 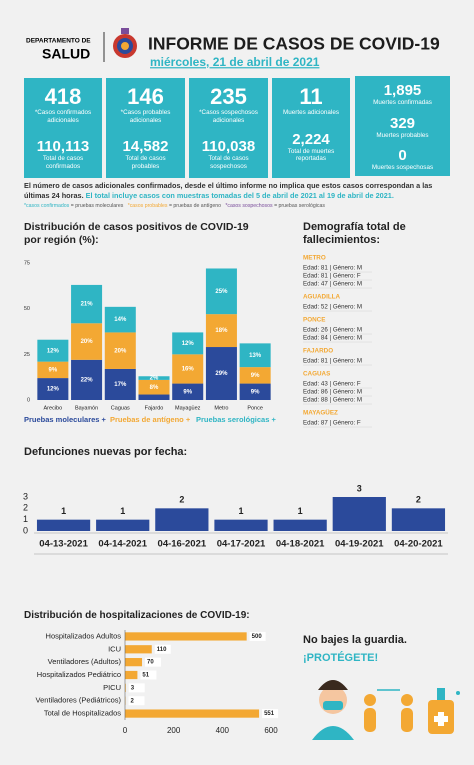 What do you see at coordinates (27, 355) in the screenshot?
I see `y-tick-label: 25` at bounding box center [27, 355].